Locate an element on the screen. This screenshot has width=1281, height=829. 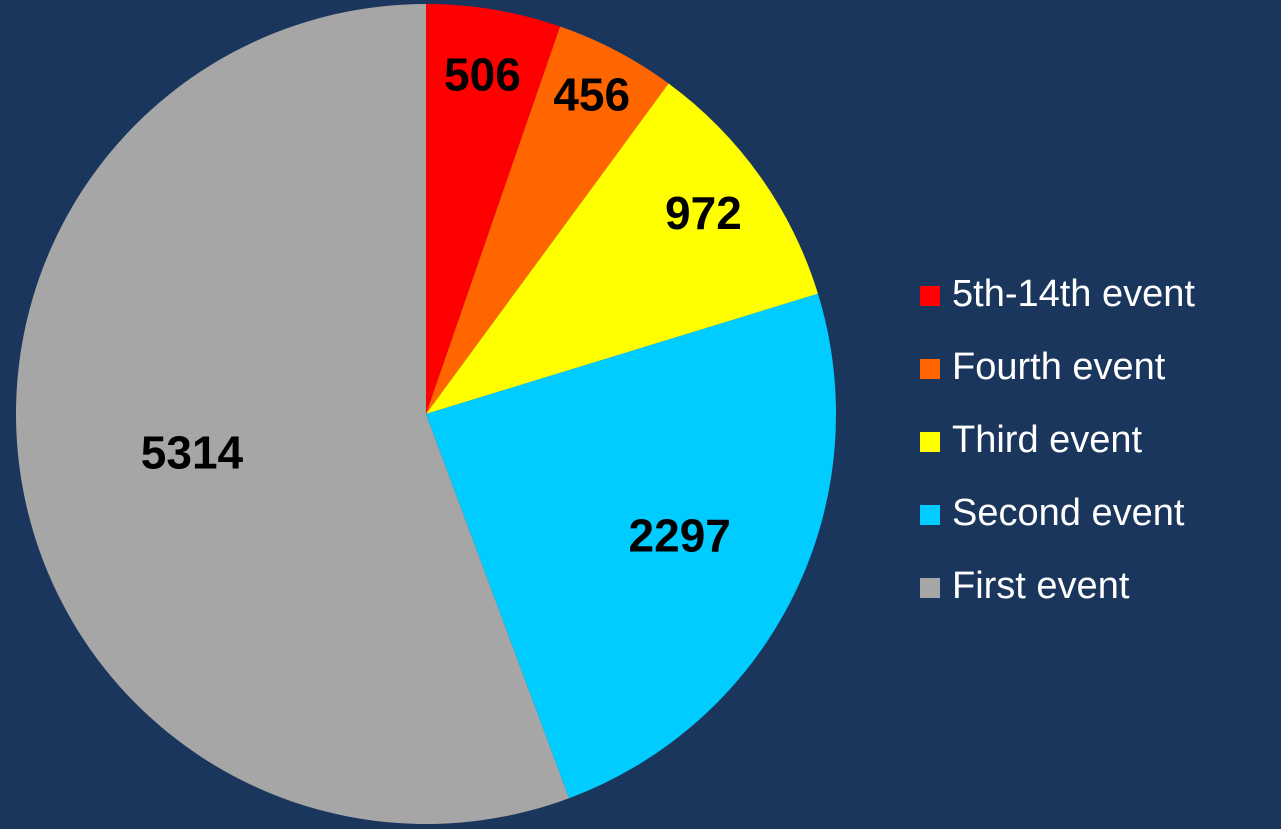
legend-label: Third event is located at coordinates (1047, 440).